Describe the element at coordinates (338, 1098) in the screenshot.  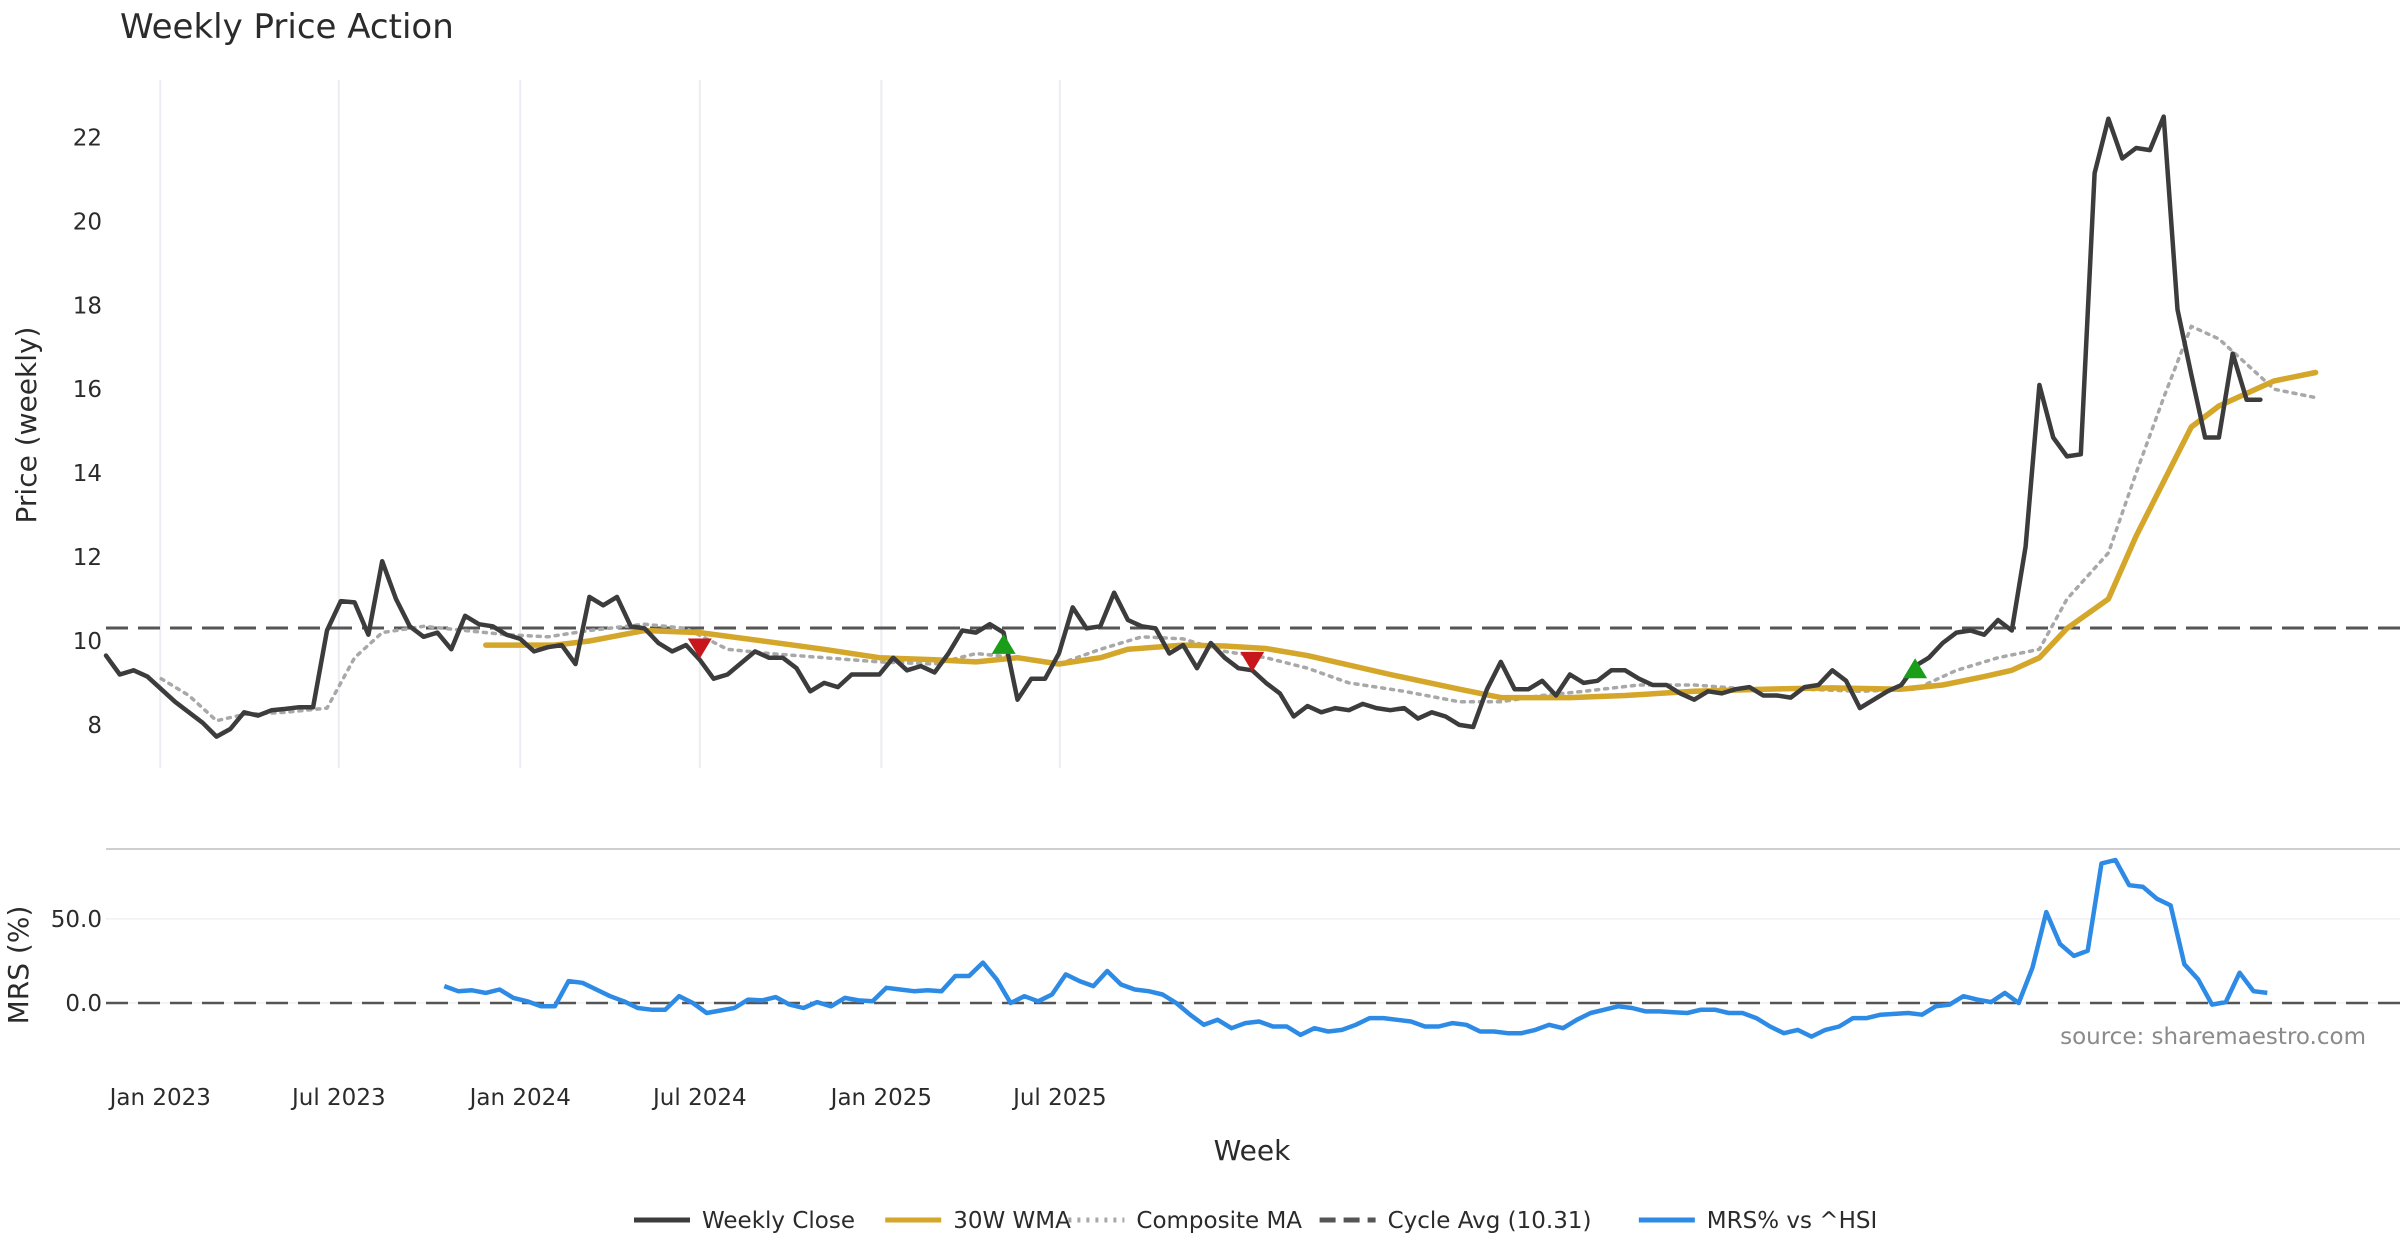
I see `x-tick-label-1: Jul 2023` at that location.